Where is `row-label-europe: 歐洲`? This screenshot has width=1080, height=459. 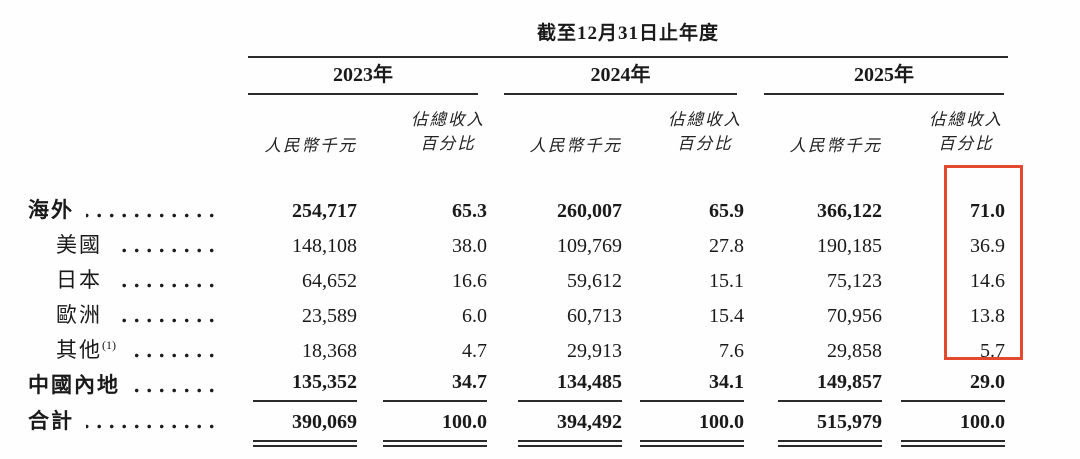 row-label-europe: 歐洲 is located at coordinates (79, 315).